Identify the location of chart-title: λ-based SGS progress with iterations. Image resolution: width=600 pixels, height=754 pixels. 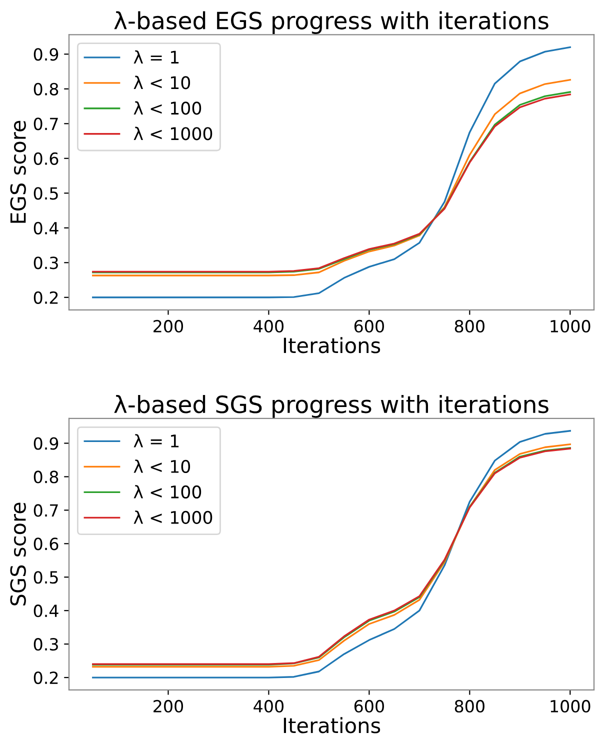
(331, 406).